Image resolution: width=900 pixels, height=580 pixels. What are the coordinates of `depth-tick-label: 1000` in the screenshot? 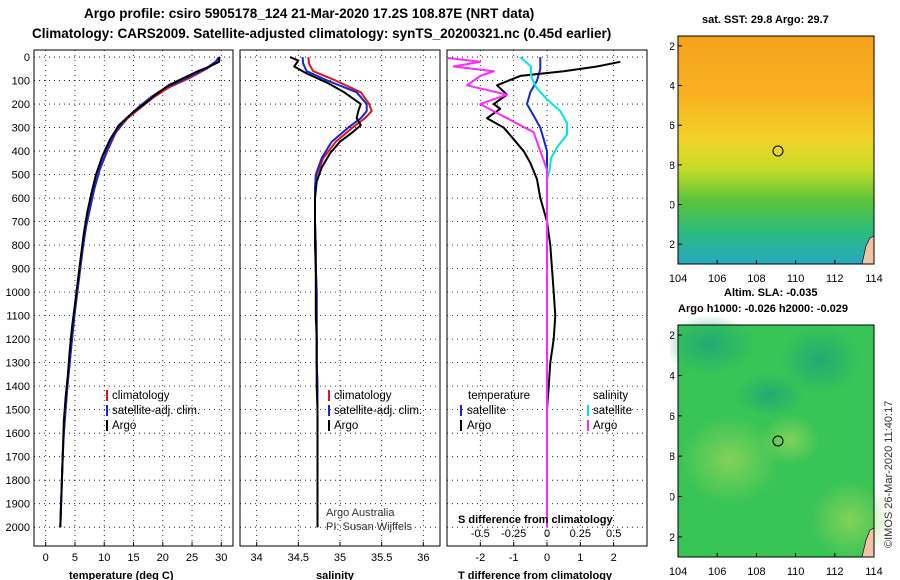 It's located at (18, 293).